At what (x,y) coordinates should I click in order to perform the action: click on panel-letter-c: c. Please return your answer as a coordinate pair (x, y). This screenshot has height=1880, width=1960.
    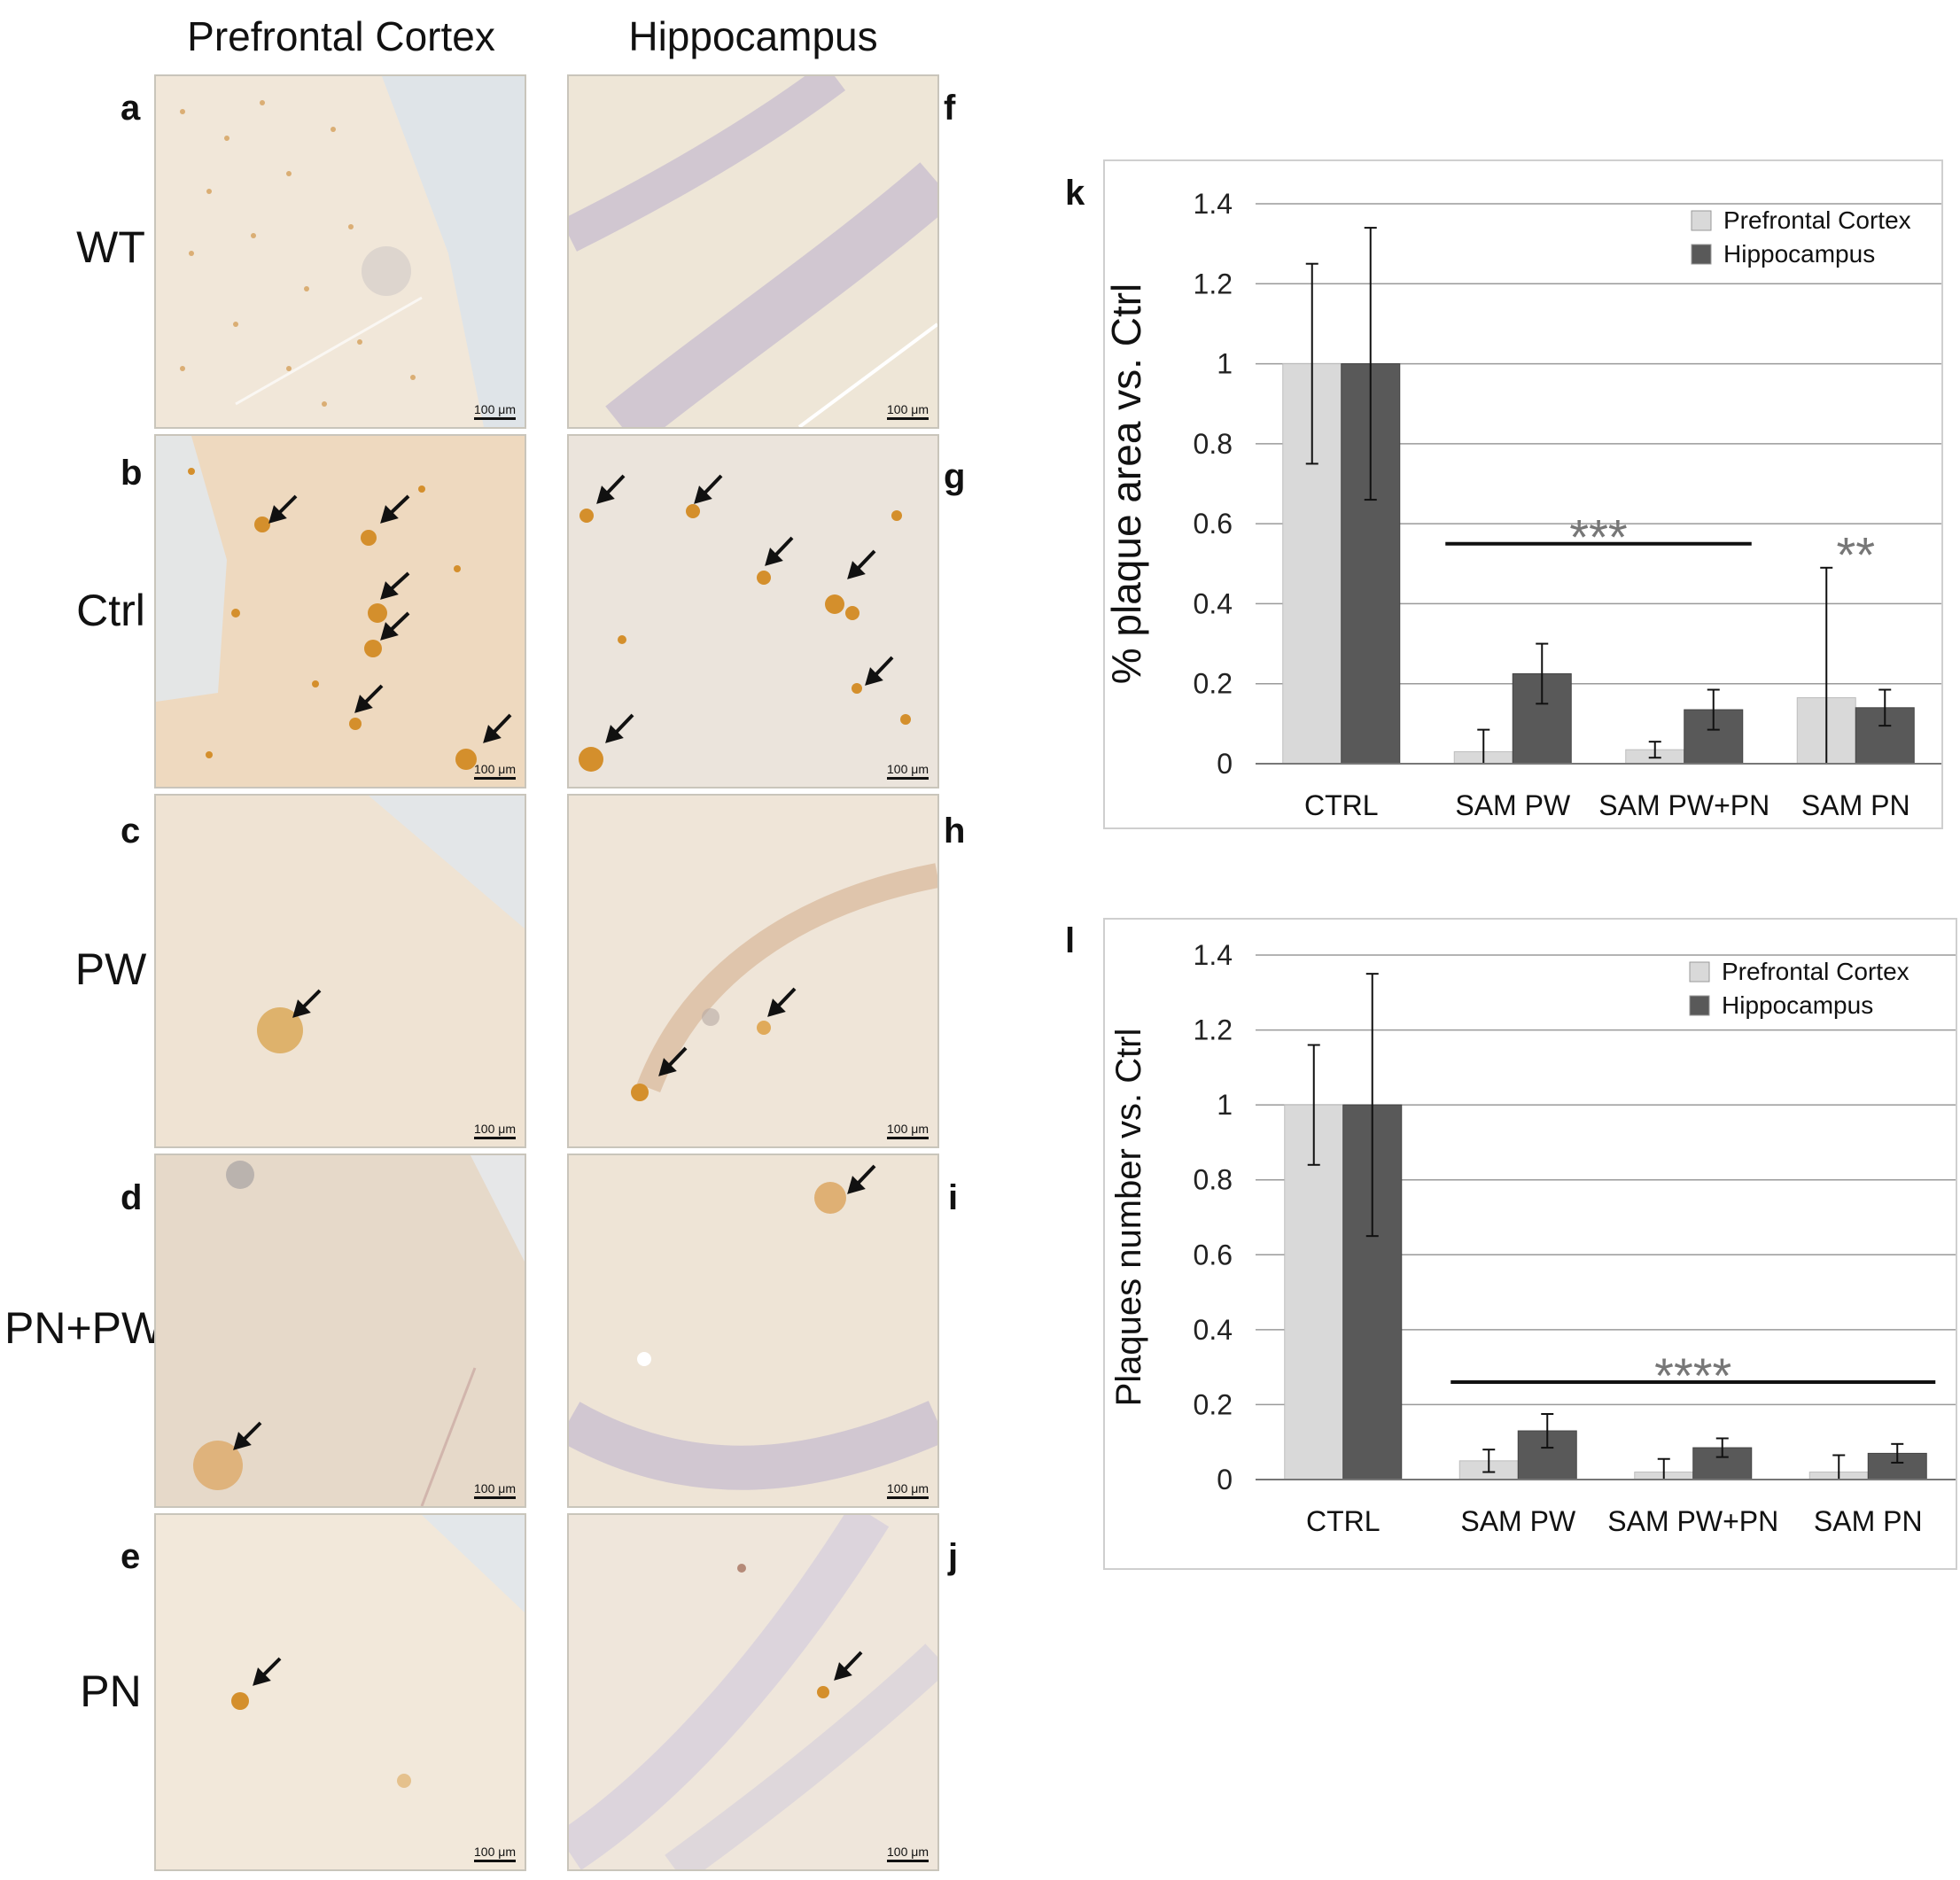
    Looking at the image, I should click on (131, 831).